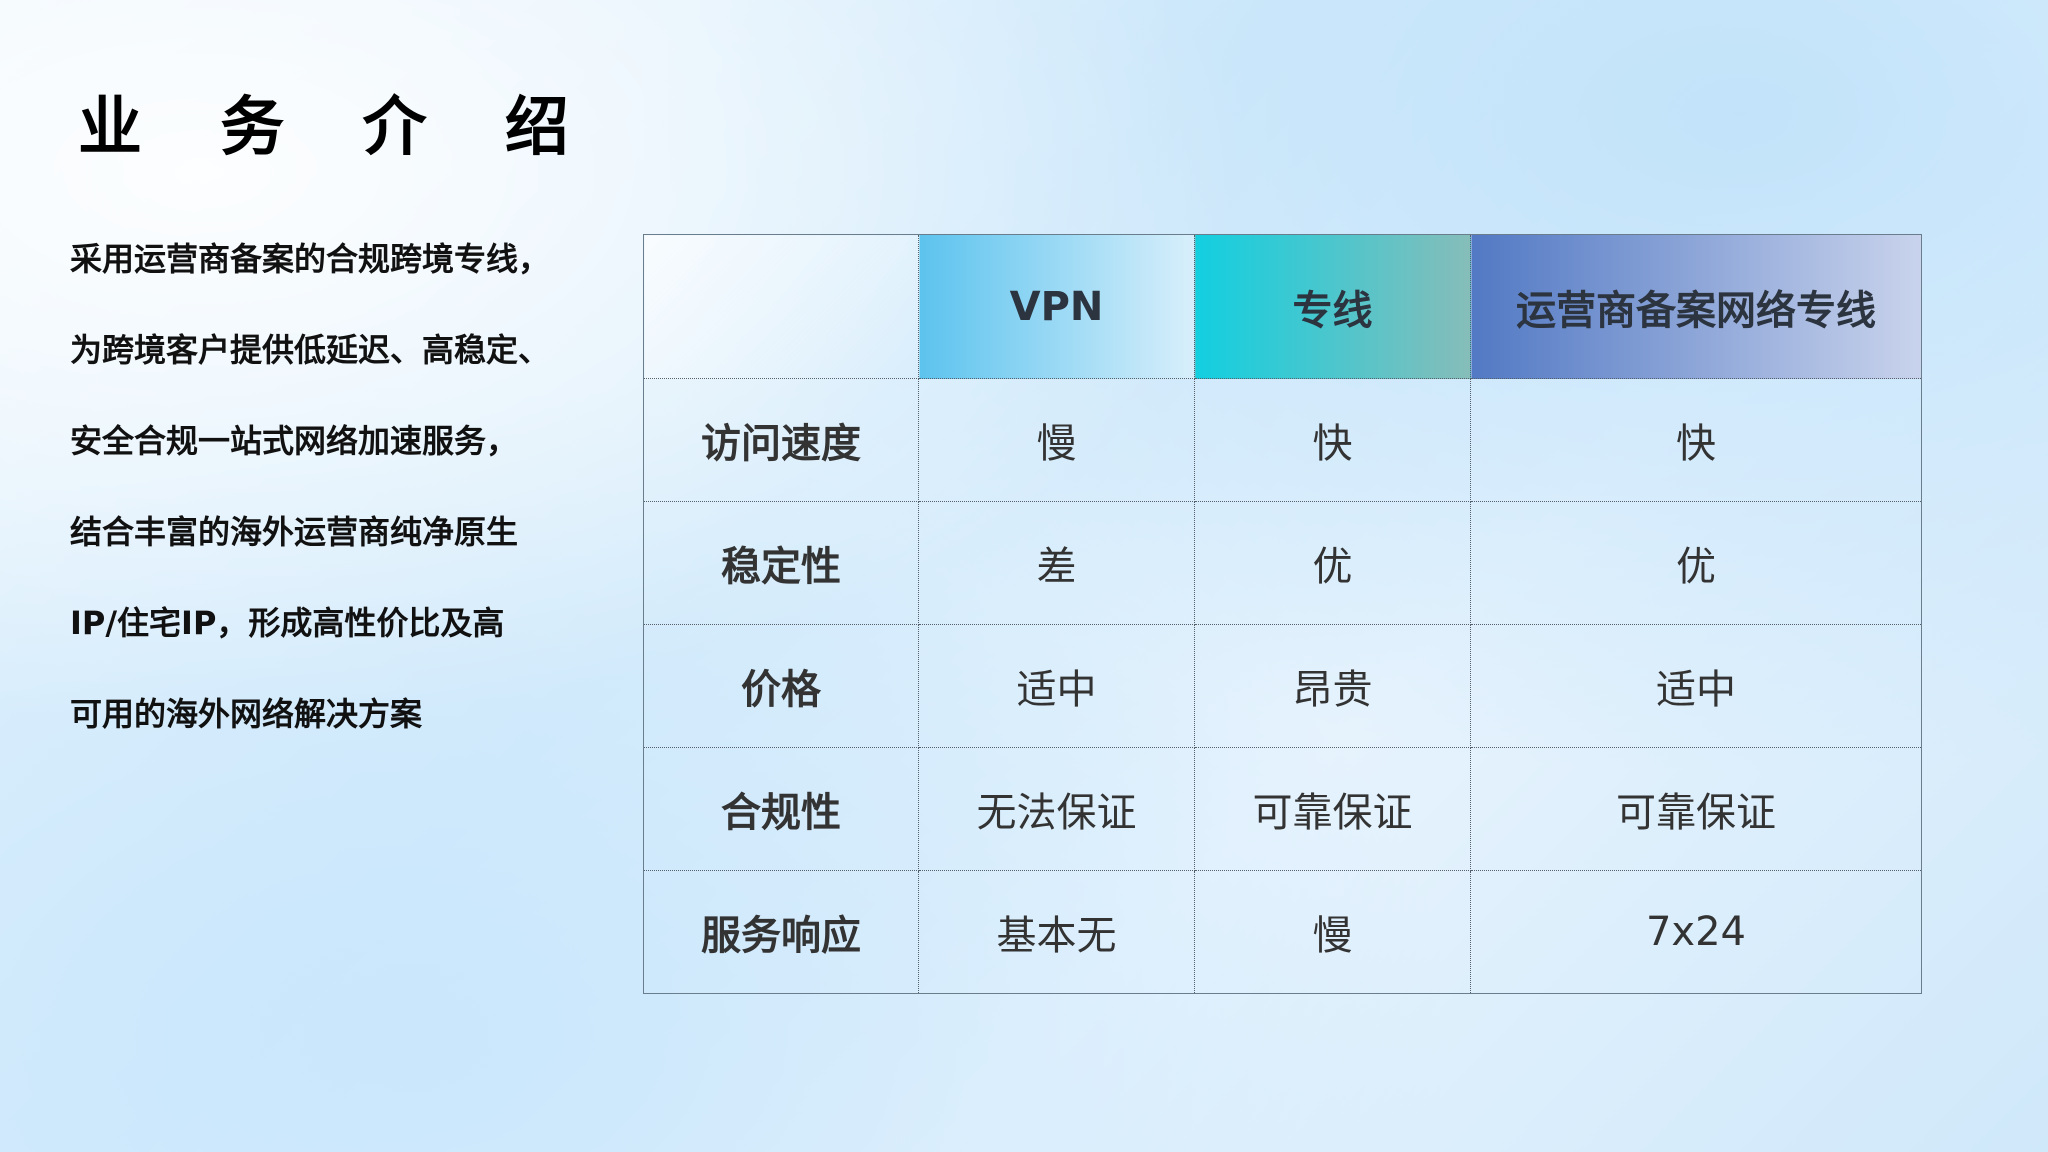 This screenshot has height=1152, width=2048. I want to click on table-cell: 昂贵, so click(1332, 686).